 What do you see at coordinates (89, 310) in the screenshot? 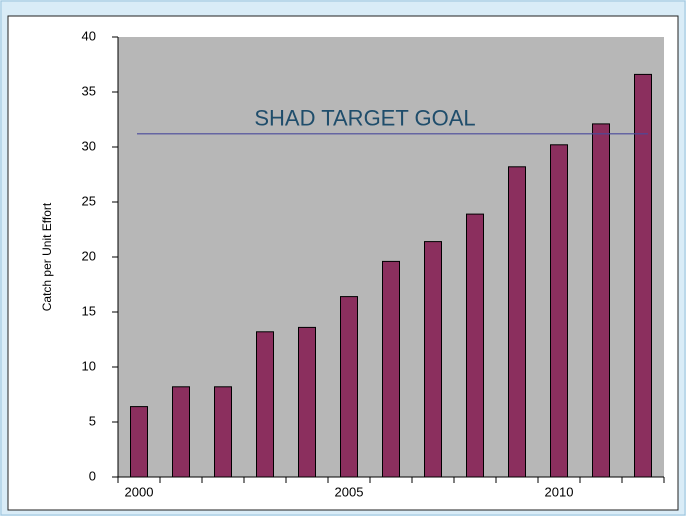
I see `y-tick-label: 15` at bounding box center [89, 310].